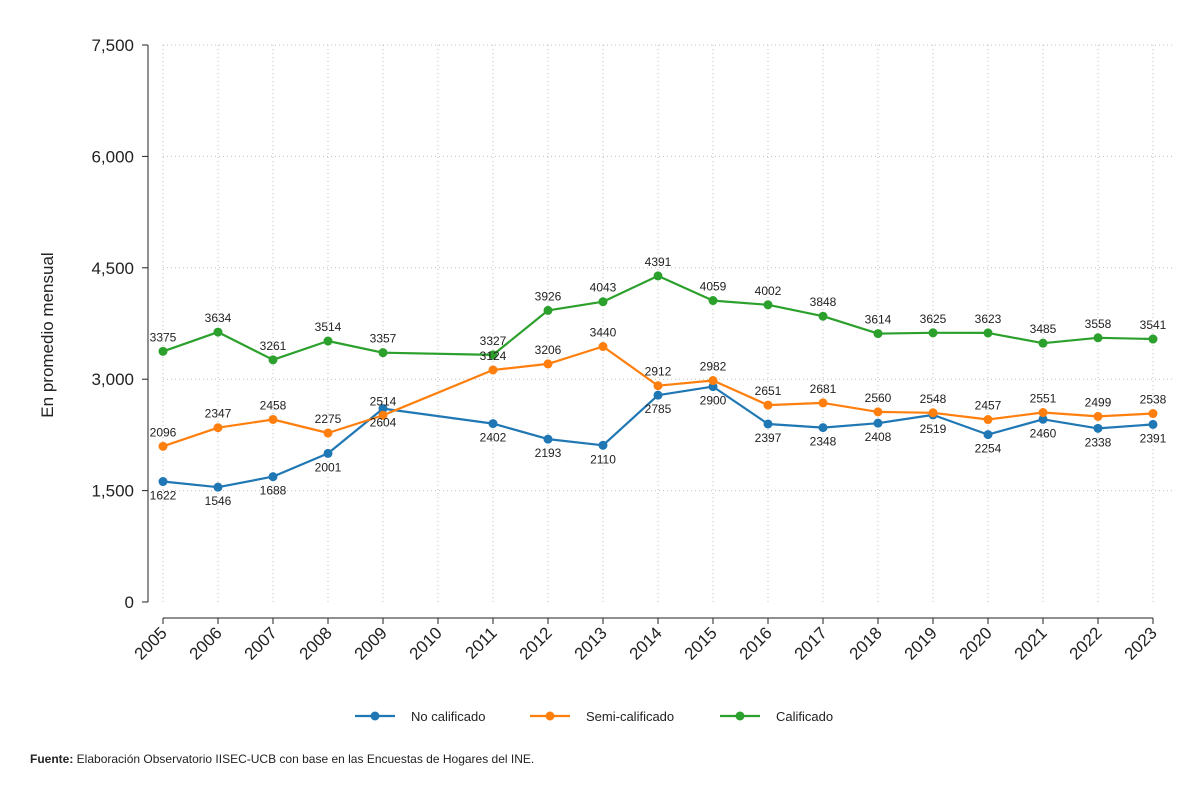 The height and width of the screenshot is (800, 1200). Describe the element at coordinates (1031, 643) in the screenshot. I see `x-tick-label: 2021` at that location.